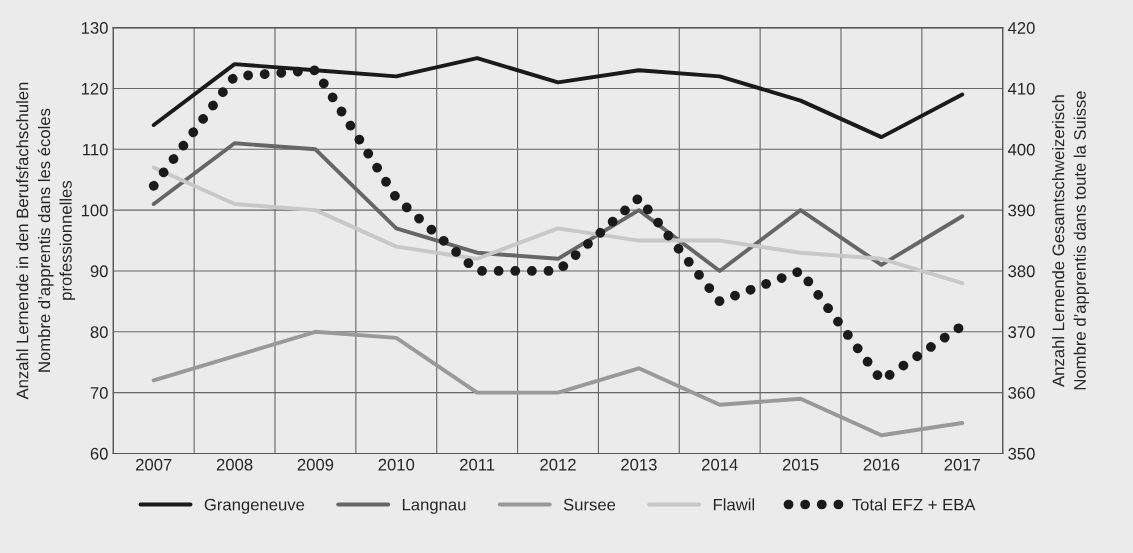 This screenshot has width=1133, height=553. What do you see at coordinates (734, 504) in the screenshot?
I see `legend-label: Flawil` at bounding box center [734, 504].